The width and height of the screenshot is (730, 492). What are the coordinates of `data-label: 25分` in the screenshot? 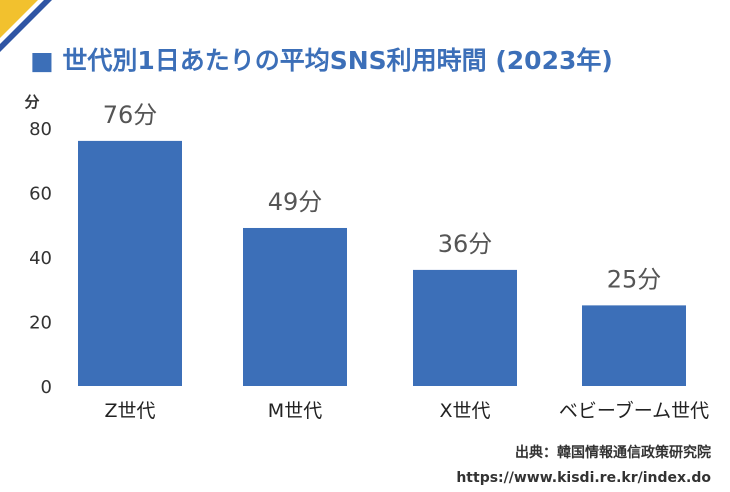 It's located at (634, 279).